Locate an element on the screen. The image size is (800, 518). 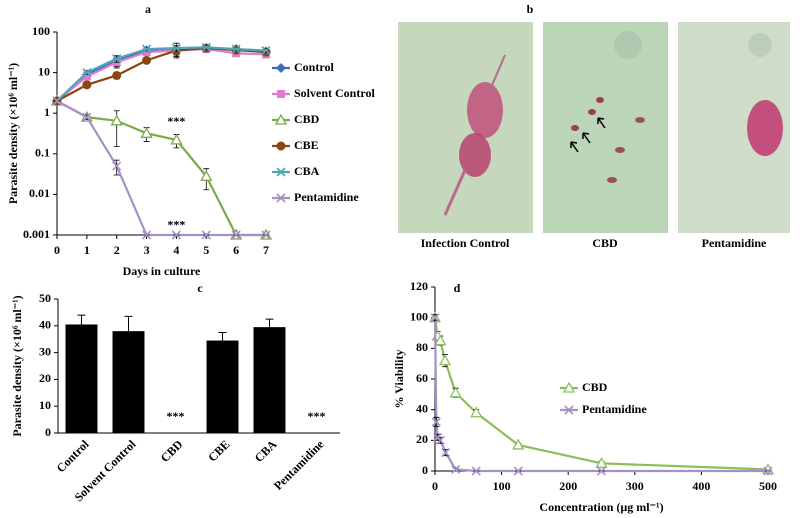
x-tick-label: 300 is located at coordinates (635, 486).